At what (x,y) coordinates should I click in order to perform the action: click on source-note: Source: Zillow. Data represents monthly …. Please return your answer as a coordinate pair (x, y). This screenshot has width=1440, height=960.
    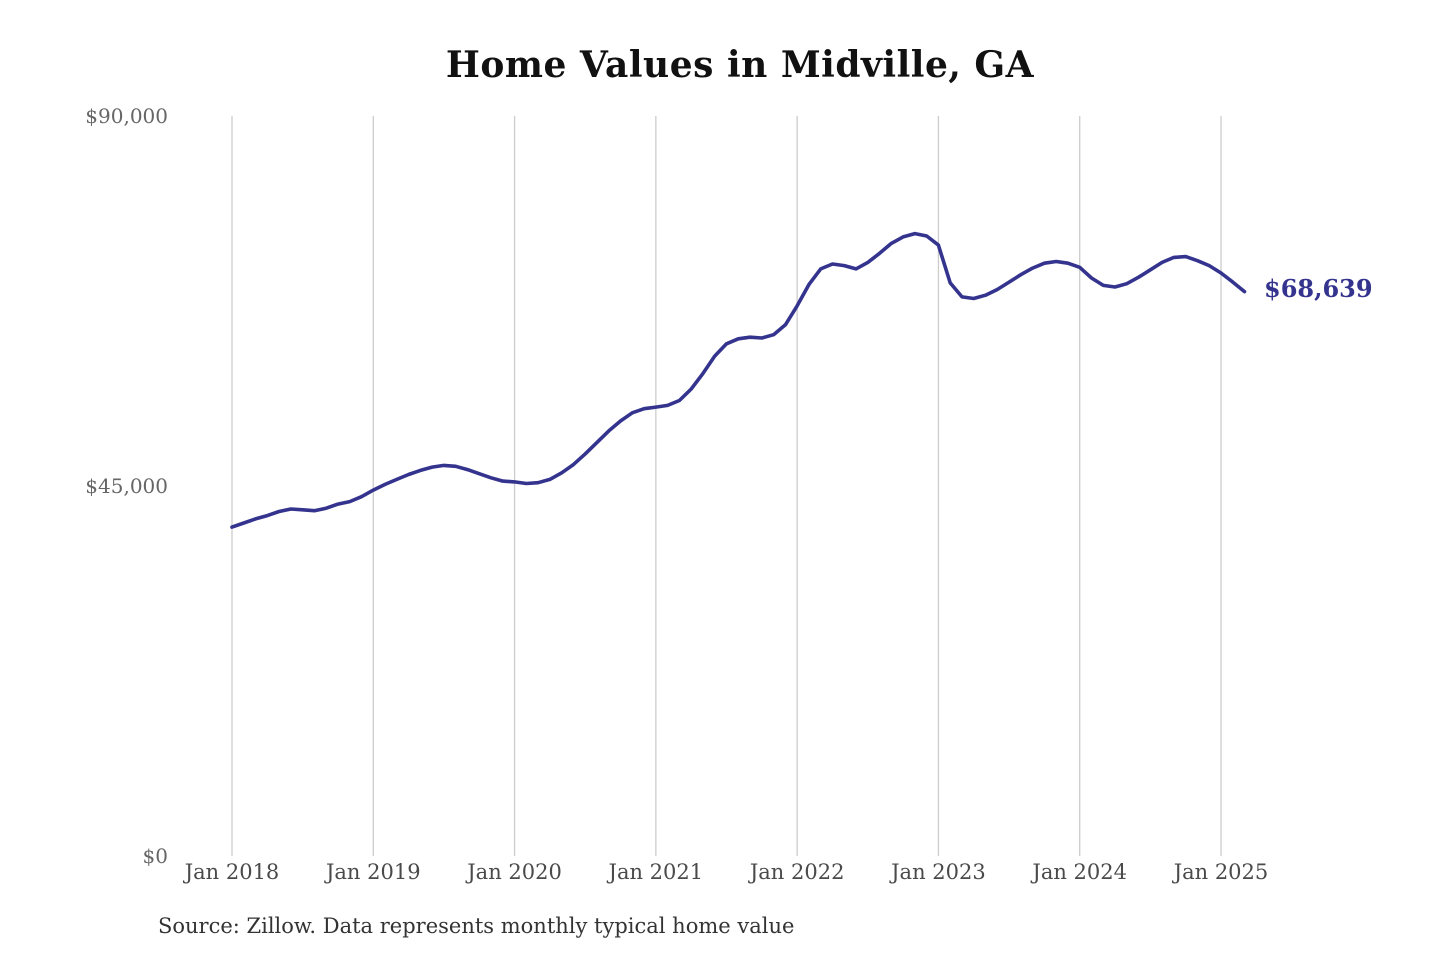
    Looking at the image, I should click on (476, 926).